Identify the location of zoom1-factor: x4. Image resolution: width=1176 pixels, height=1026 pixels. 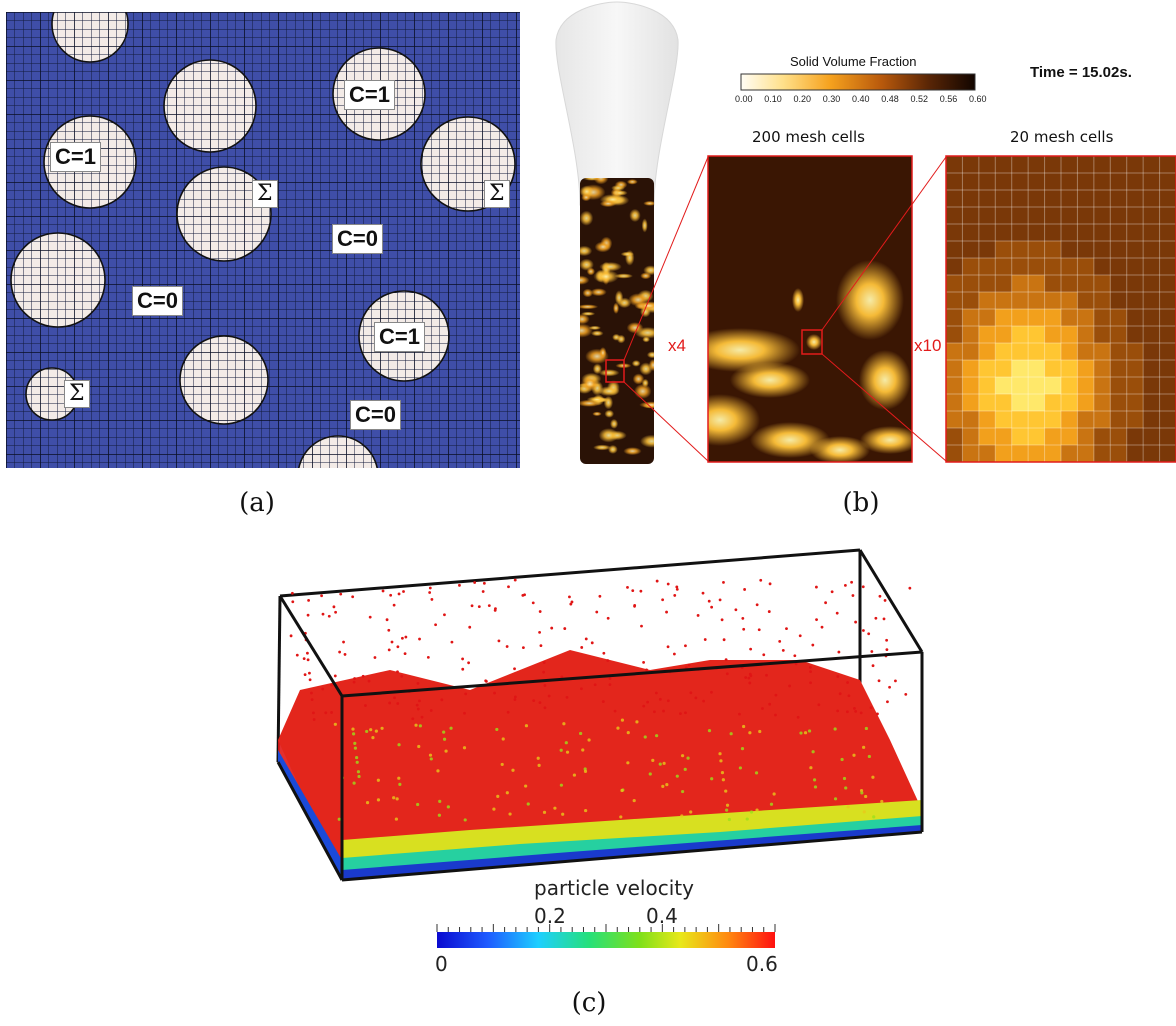
(677, 345).